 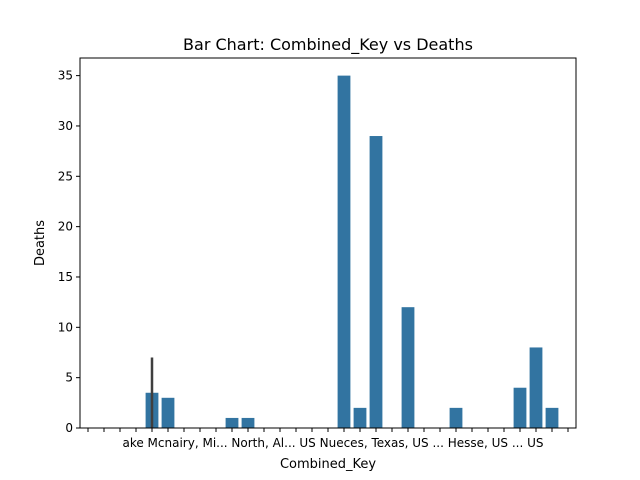 What do you see at coordinates (328, 45) in the screenshot?
I see `chart-title: Bar Chart: Combined_Key vs Deaths` at bounding box center [328, 45].